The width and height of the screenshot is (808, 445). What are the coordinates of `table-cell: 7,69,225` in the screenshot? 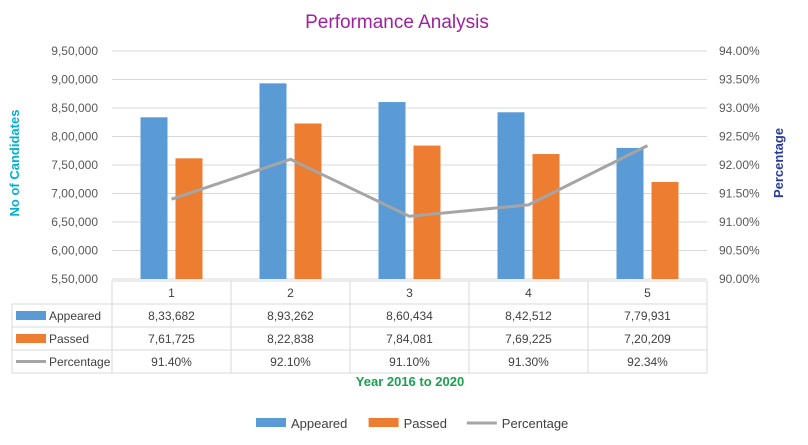 It's located at (528, 339).